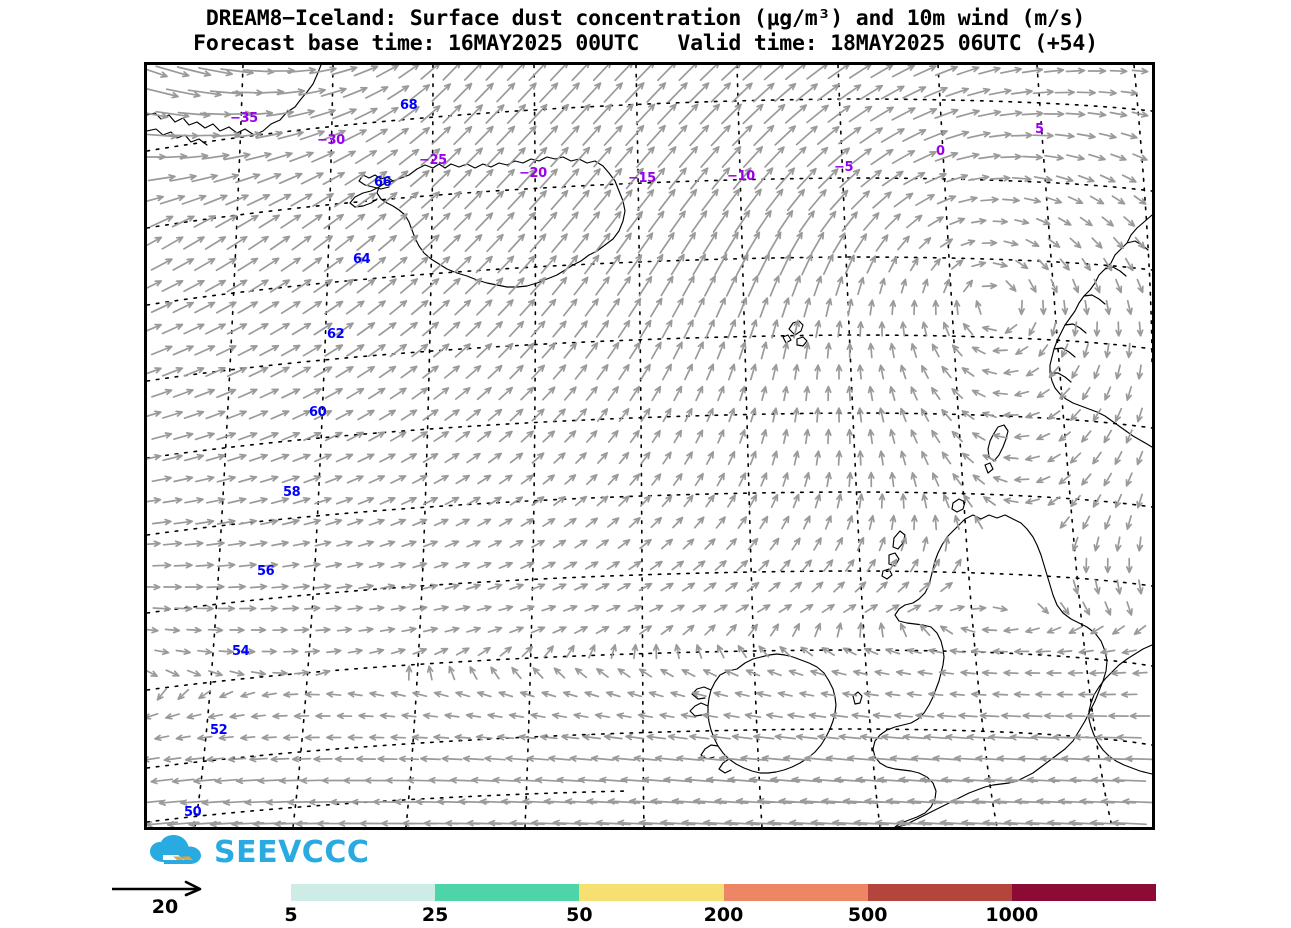 The width and height of the screenshot is (1291, 928). I want to click on dust-colorbar, so click(724, 892).